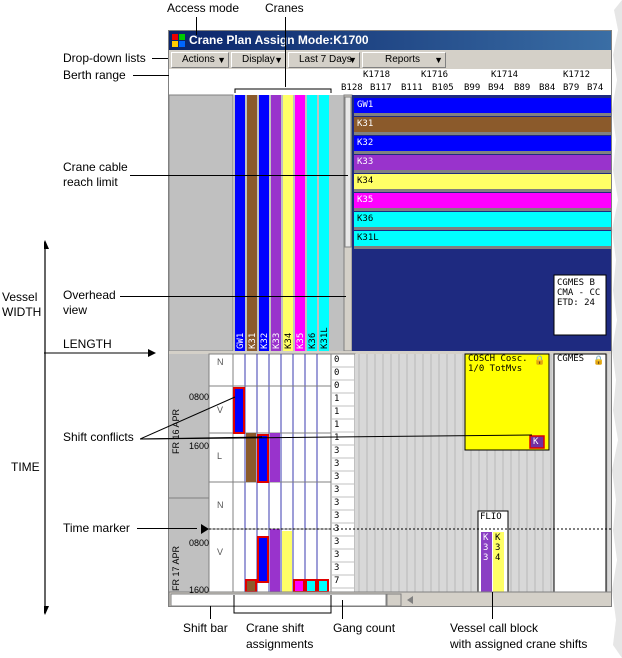 This screenshot has height=658, width=622. What do you see at coordinates (282, 604) in the screenshot?
I see `crane-shift-bracket` at bounding box center [282, 604].